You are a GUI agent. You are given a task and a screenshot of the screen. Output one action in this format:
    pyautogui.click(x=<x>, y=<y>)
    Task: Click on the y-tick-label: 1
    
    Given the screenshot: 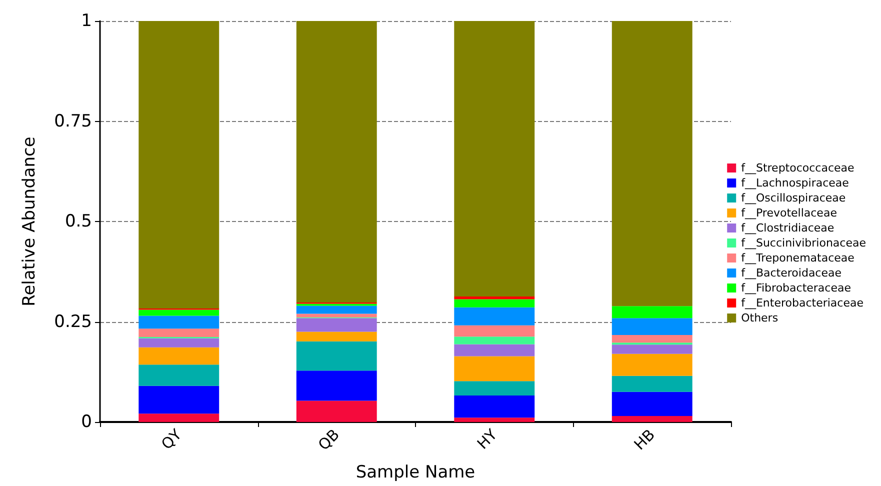 What is the action you would take?
    pyautogui.click(x=86, y=21)
    